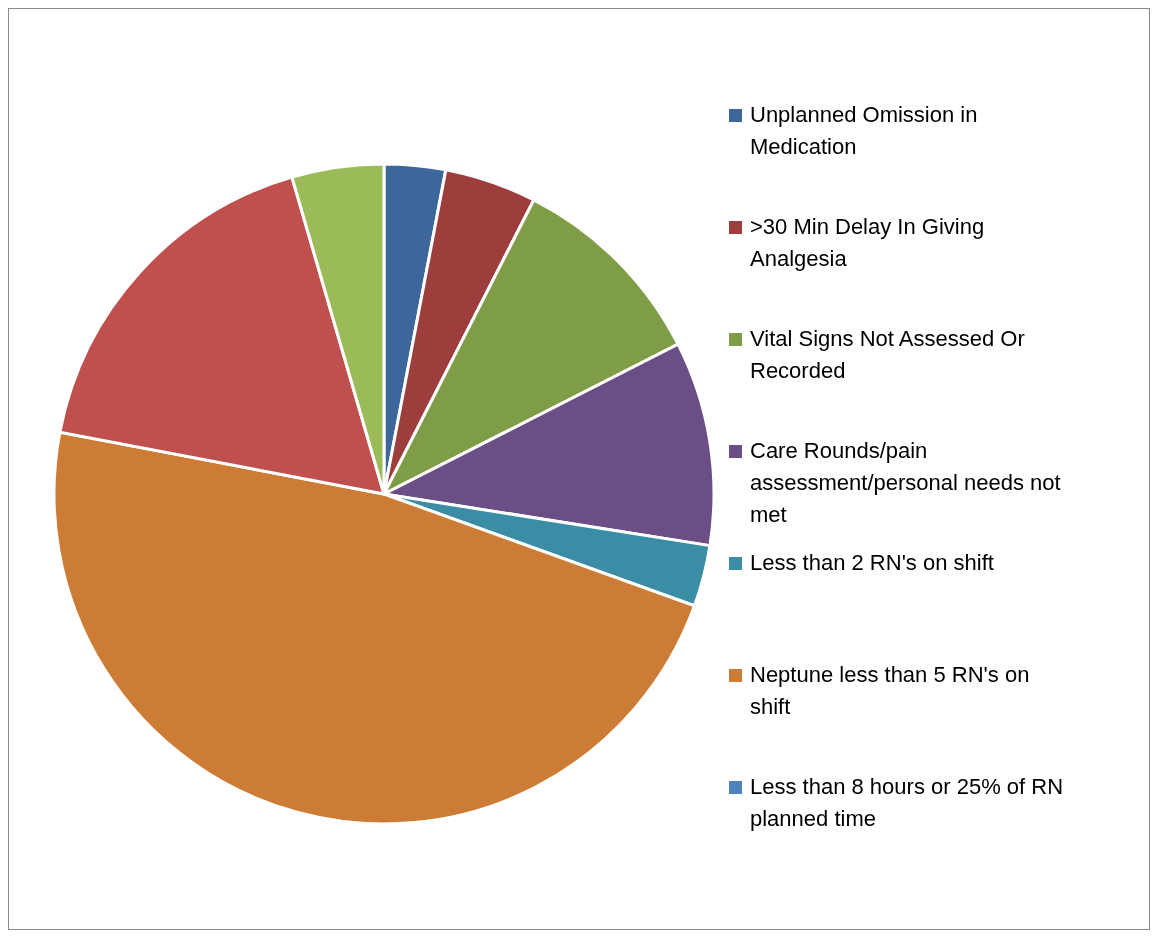  I want to click on legend-label: Less than 2 RN's on shift, so click(872, 563).